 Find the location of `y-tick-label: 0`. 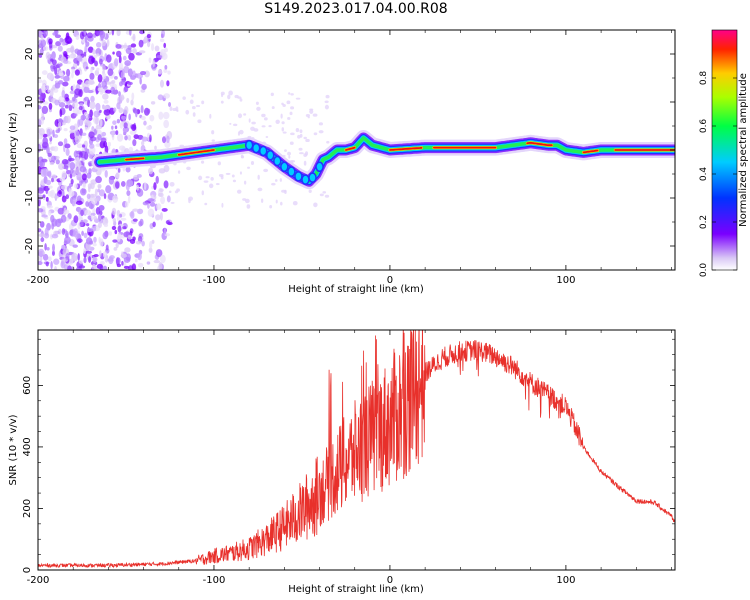

y-tick-label: 0 is located at coordinates (29, 150).